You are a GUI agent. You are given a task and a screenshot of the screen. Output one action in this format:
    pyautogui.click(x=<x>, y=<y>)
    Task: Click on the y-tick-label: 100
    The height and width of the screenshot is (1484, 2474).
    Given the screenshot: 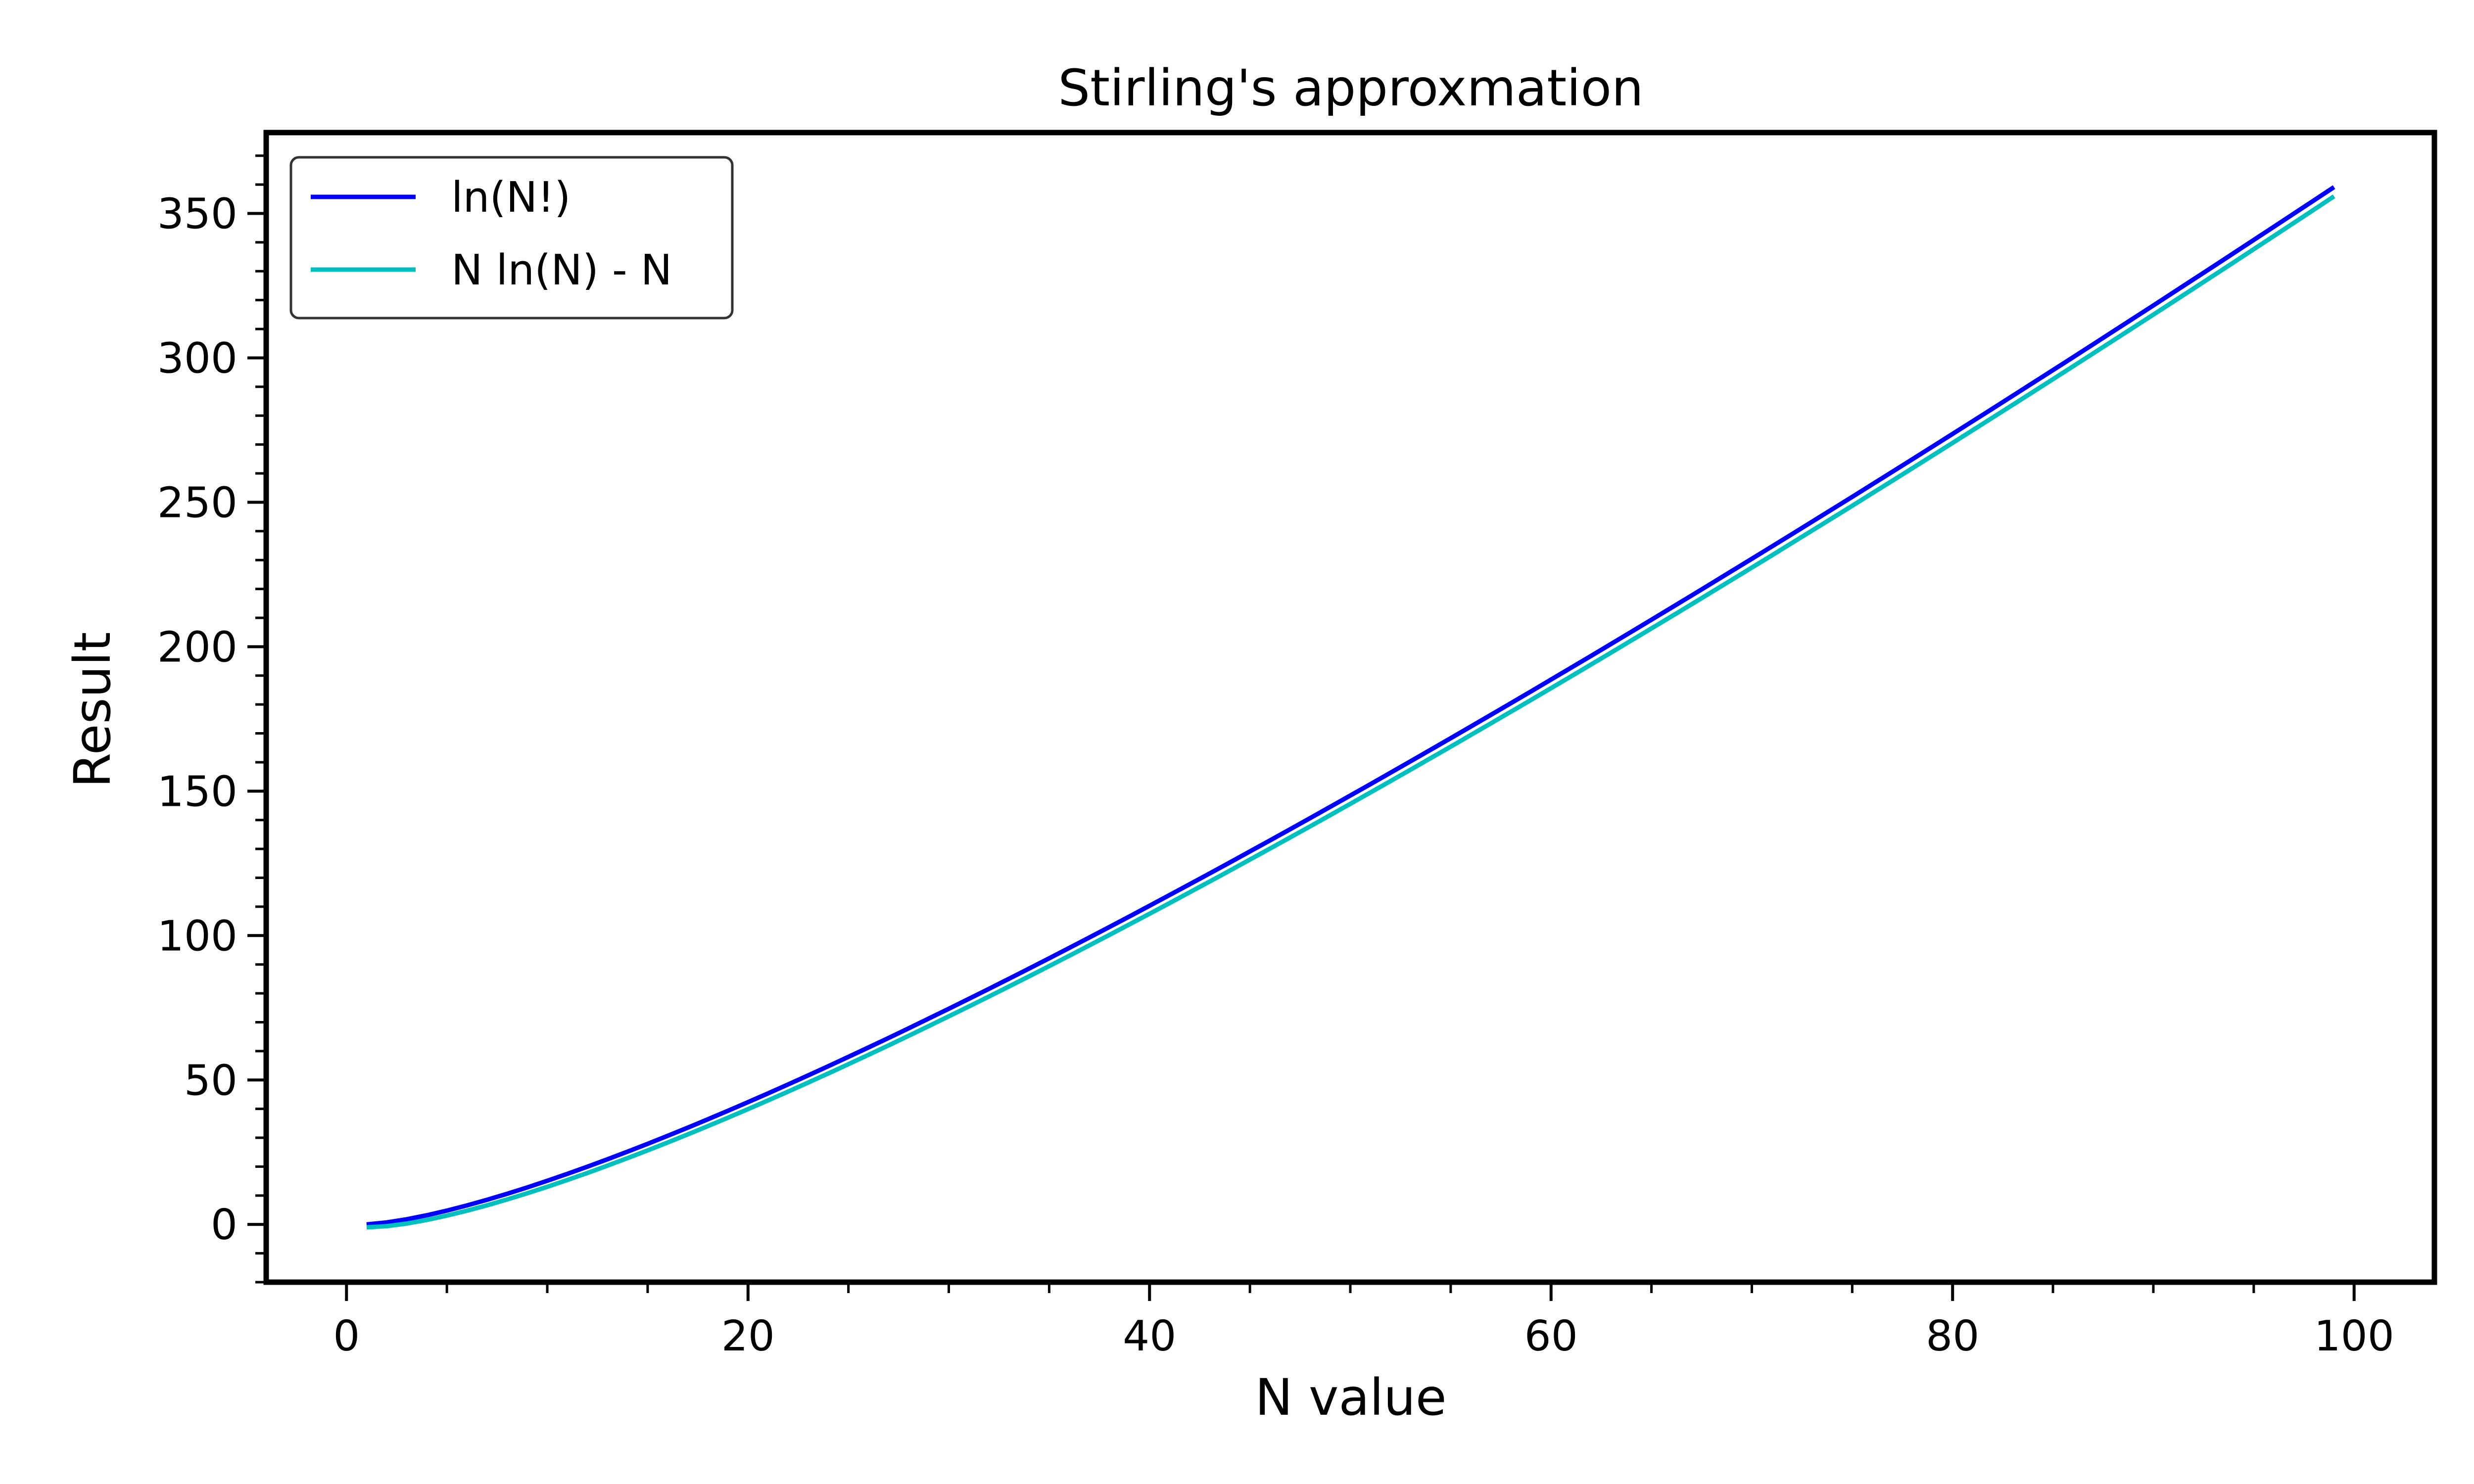 What is the action you would take?
    pyautogui.click(x=197, y=936)
    